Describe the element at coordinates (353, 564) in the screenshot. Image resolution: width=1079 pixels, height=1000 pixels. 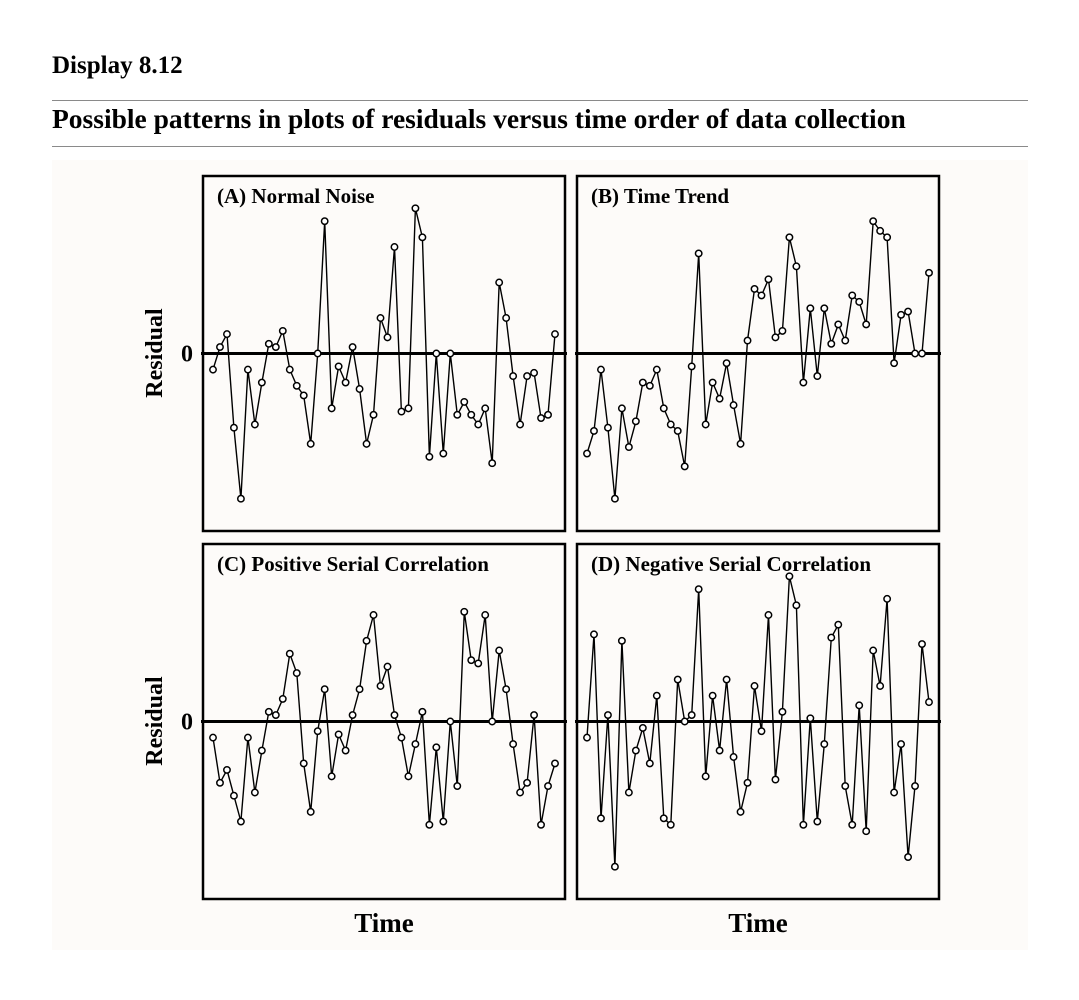
I see `panel-title: (C) Positive Serial Correlation` at that location.